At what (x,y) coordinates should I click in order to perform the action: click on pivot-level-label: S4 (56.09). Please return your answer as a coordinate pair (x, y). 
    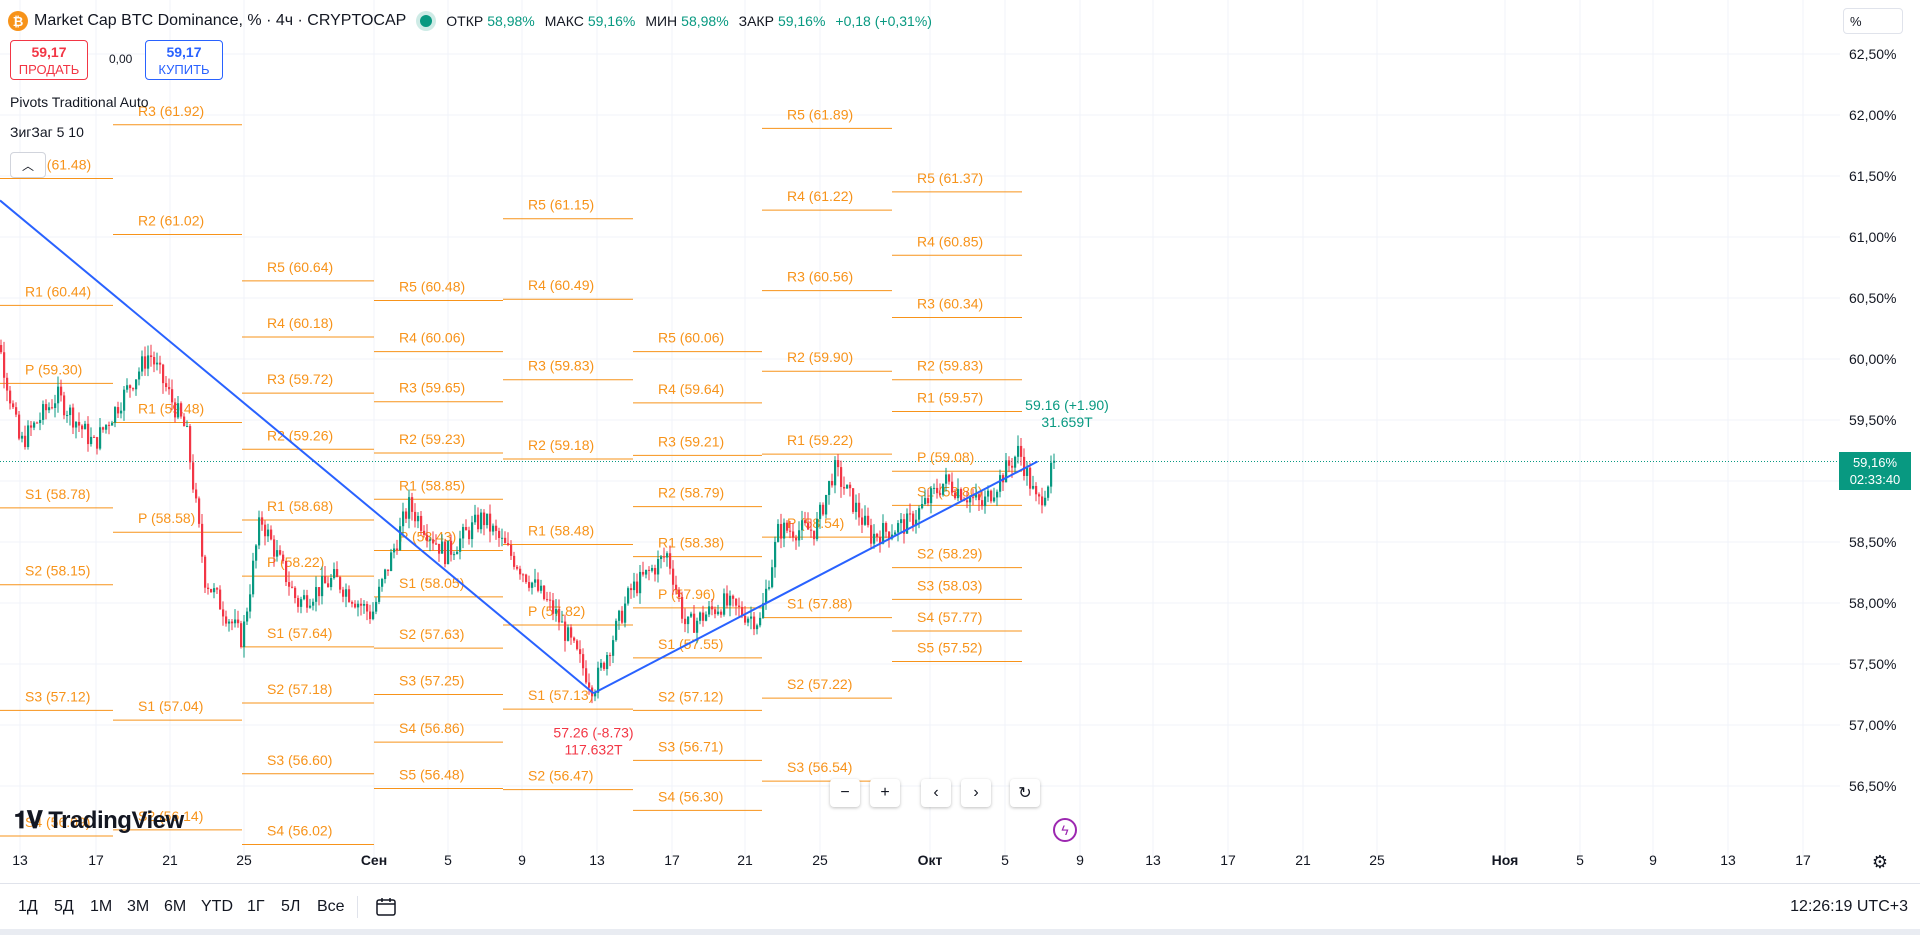
    Looking at the image, I should click on (57, 822).